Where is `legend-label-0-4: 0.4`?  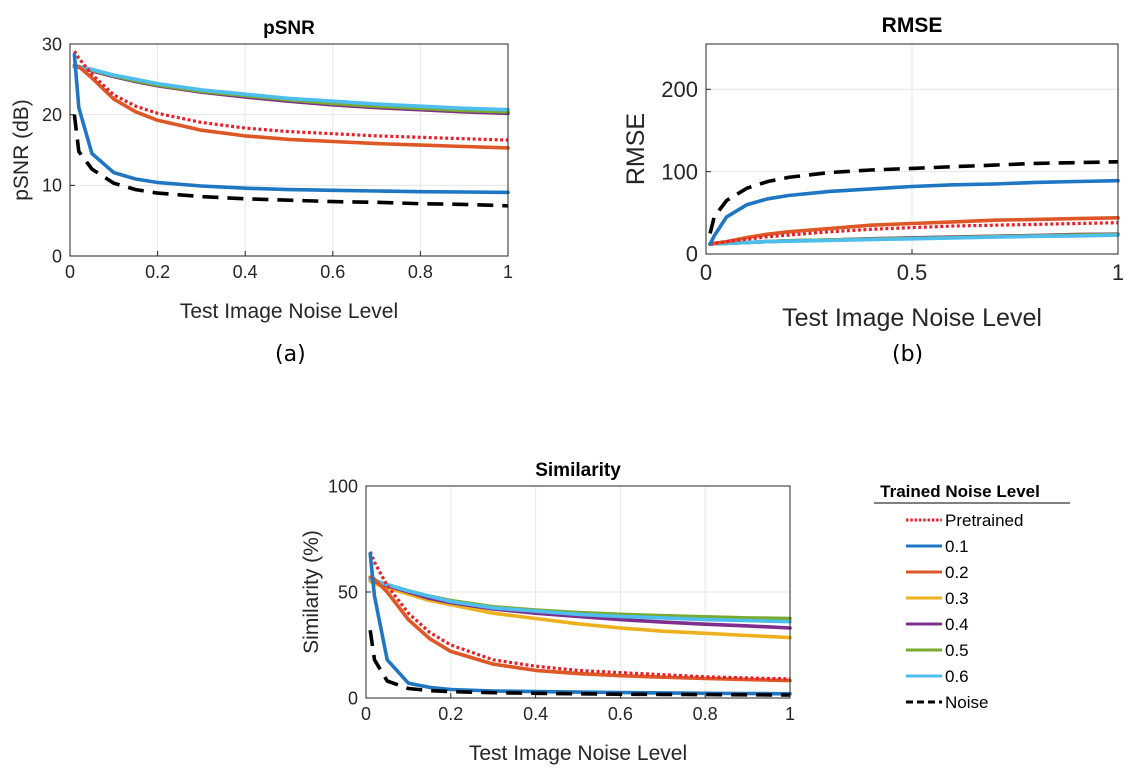
legend-label-0-4: 0.4 is located at coordinates (957, 624).